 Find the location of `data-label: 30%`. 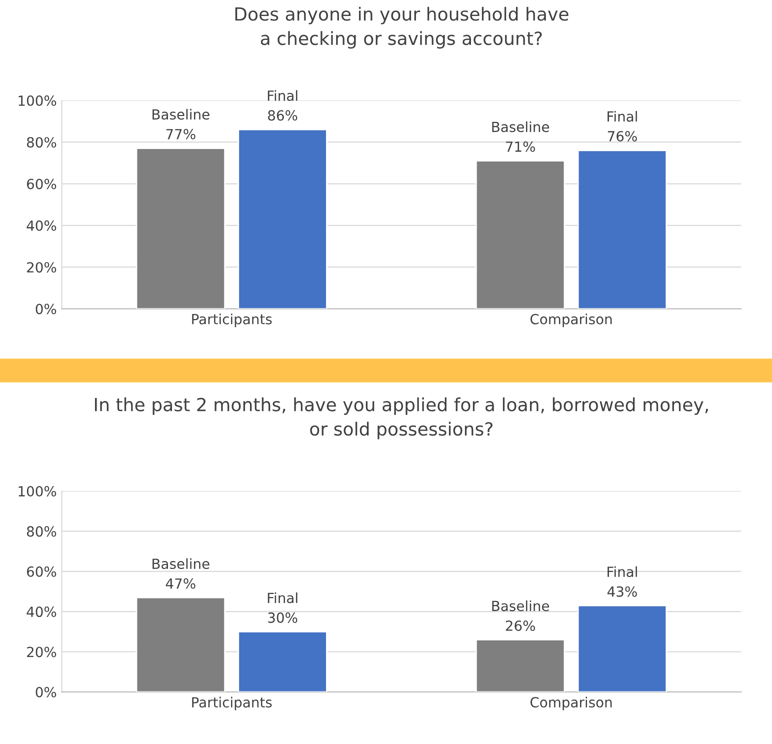

data-label: 30% is located at coordinates (283, 617).